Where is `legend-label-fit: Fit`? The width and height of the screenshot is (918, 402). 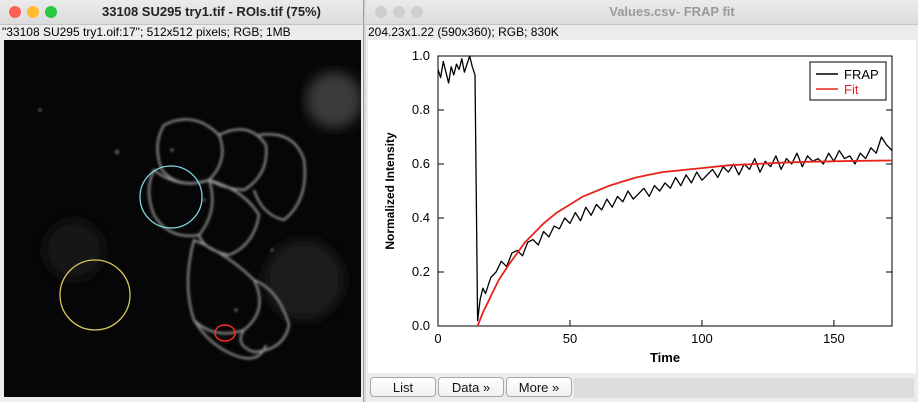 legend-label-fit: Fit is located at coordinates (851, 89).